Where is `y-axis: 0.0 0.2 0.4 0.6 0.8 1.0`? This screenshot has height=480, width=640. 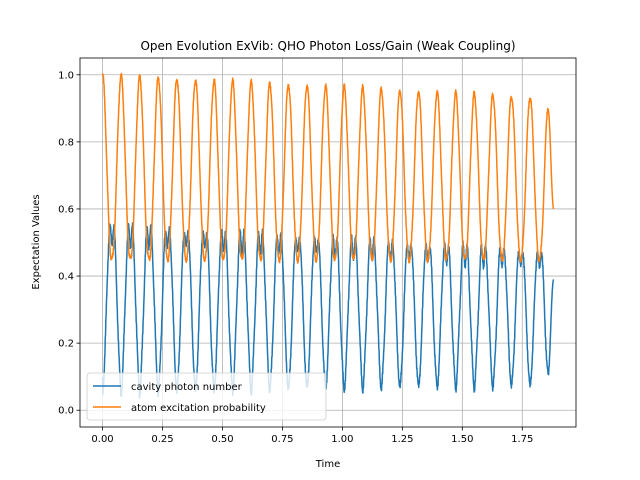
y-axis: 0.0 0.2 0.4 0.6 0.8 1.0 is located at coordinates (69, 243).